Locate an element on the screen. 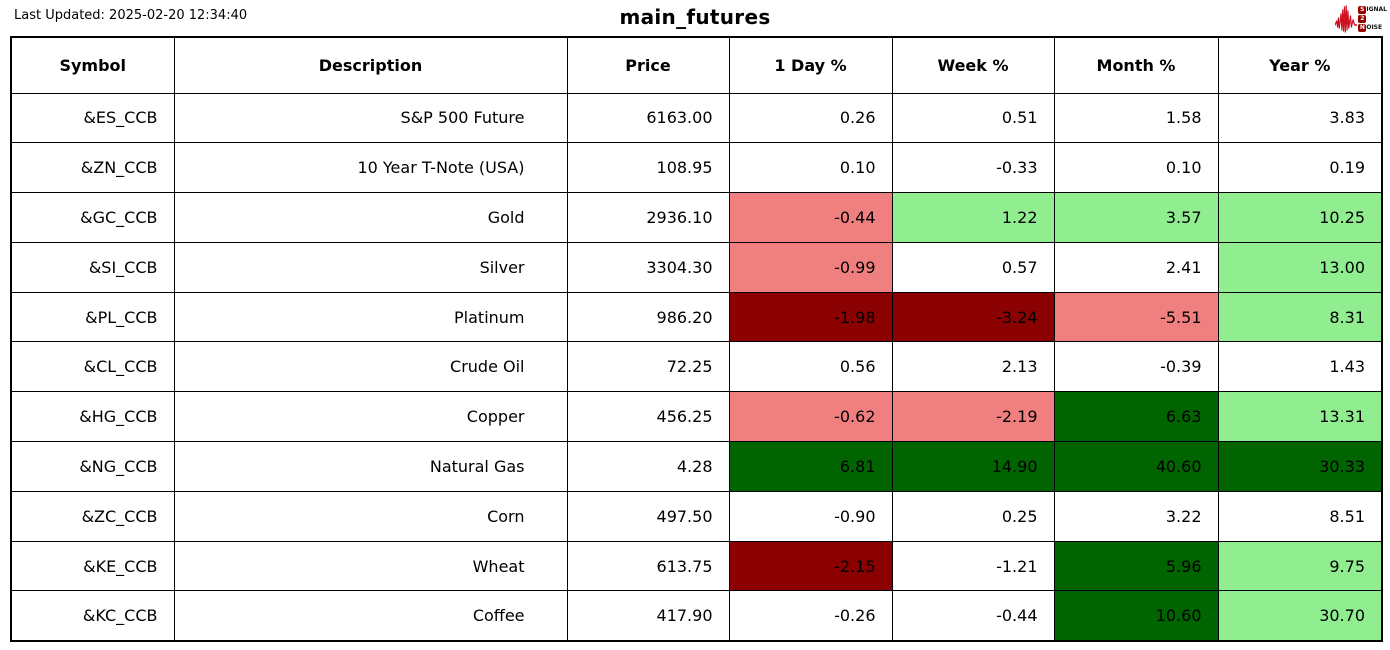 The width and height of the screenshot is (1390, 650). price-cell: 6163.00 is located at coordinates (648, 118).